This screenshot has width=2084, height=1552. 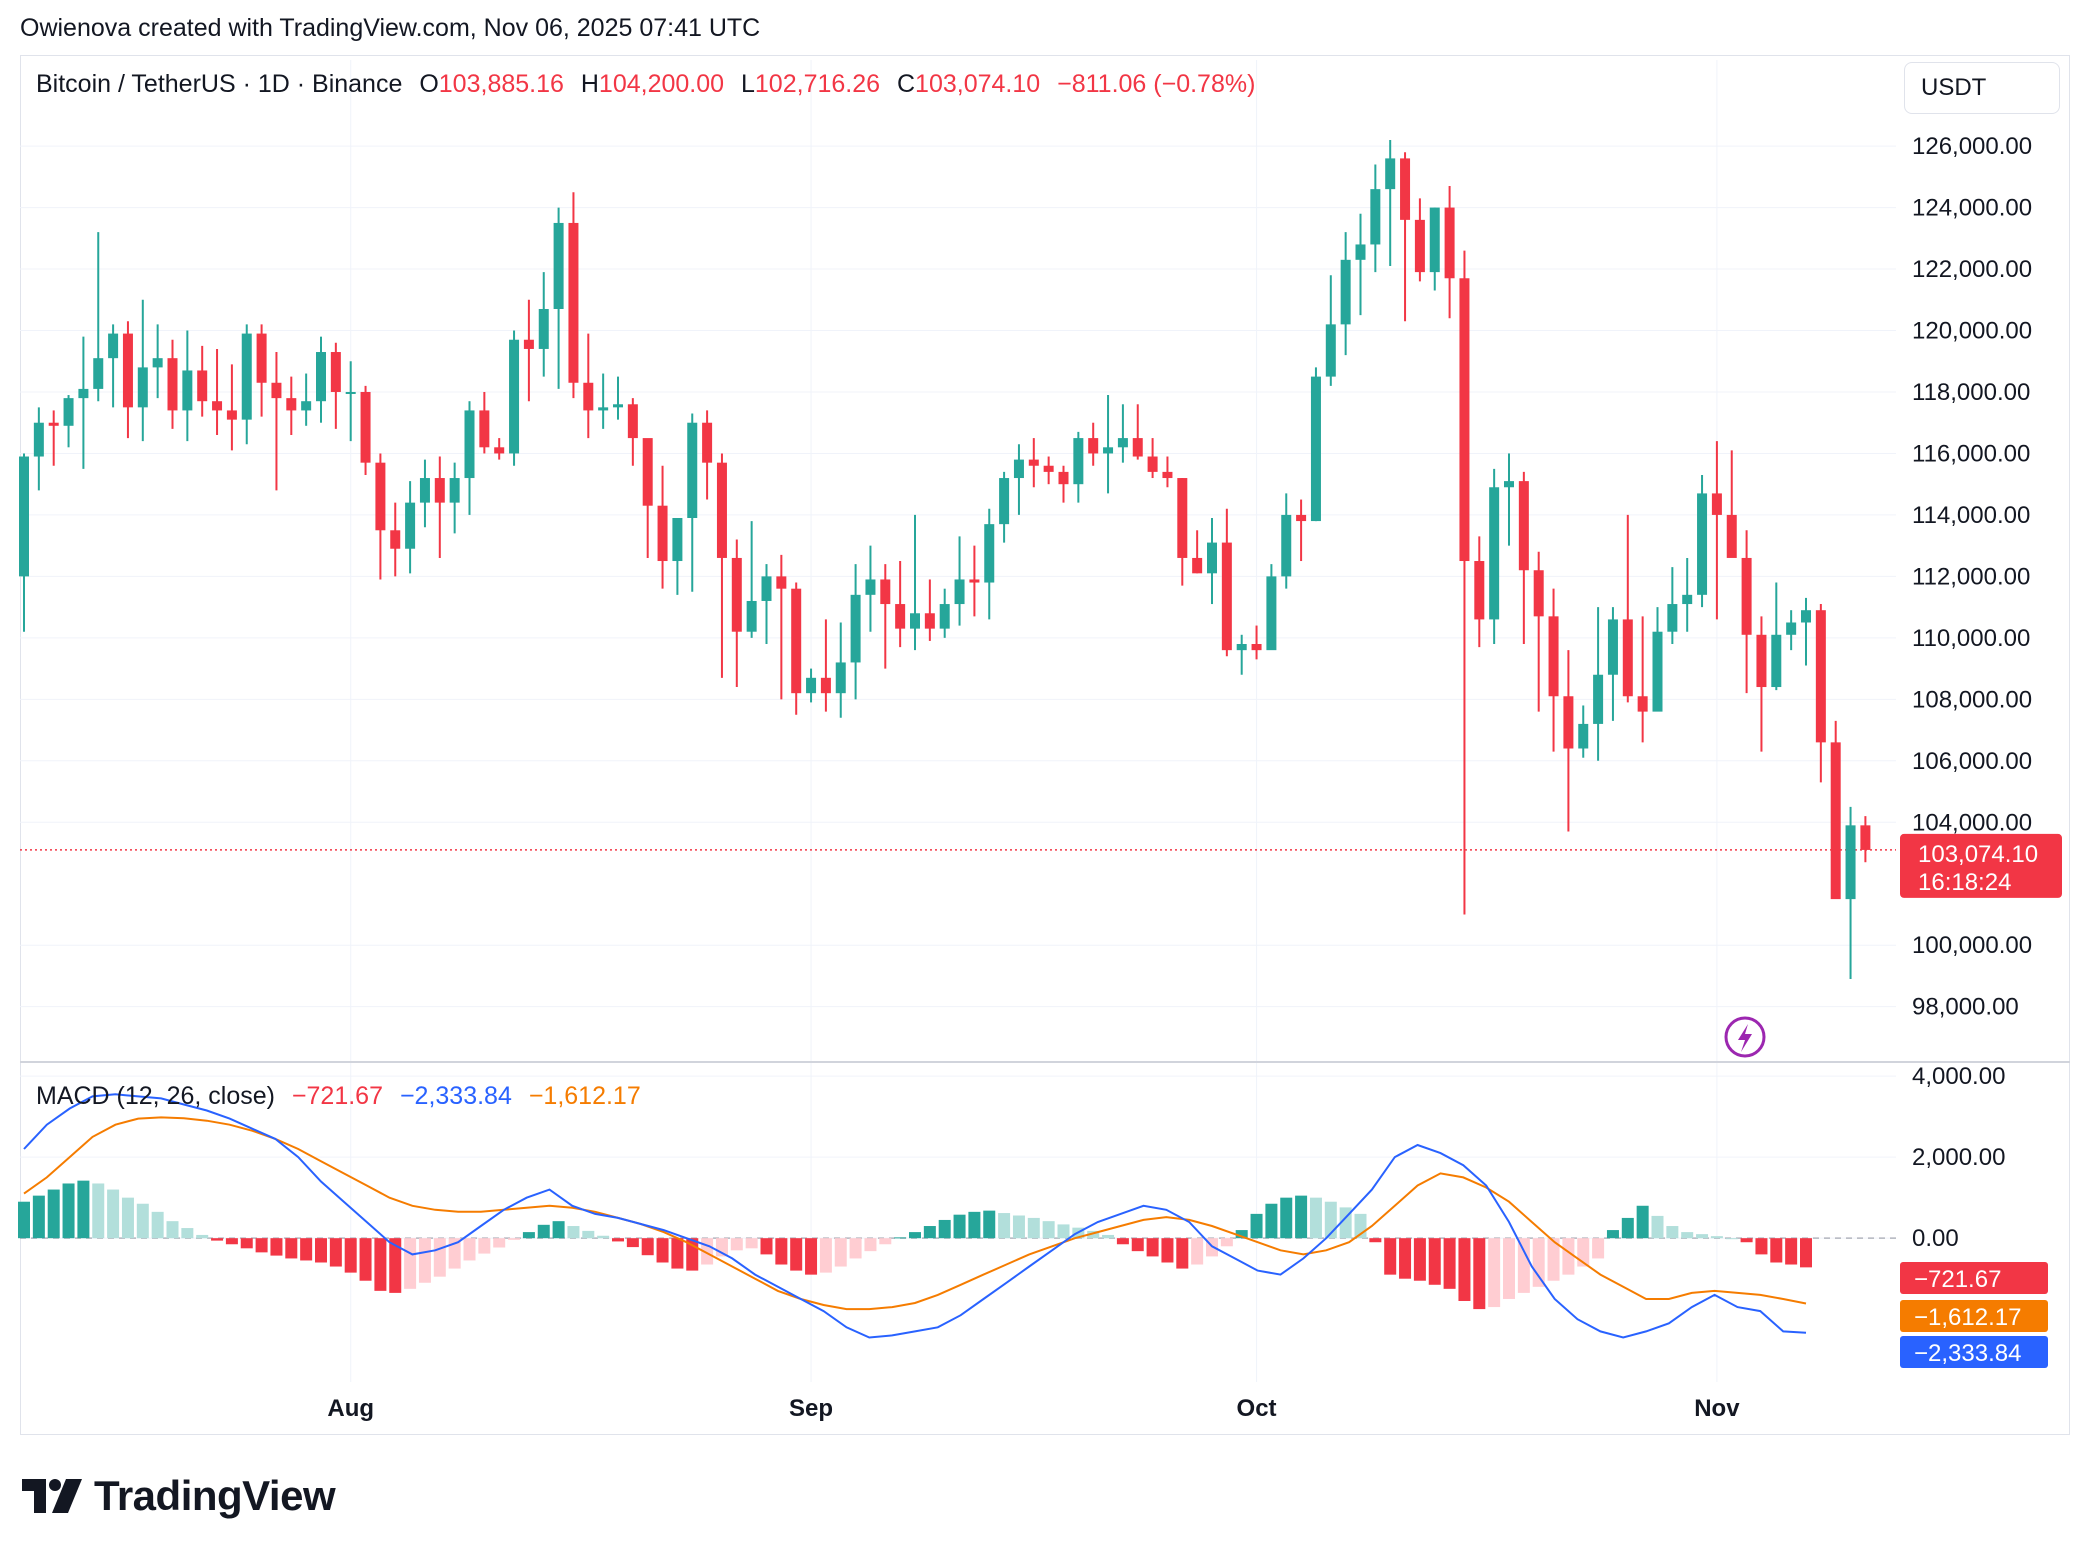 I want to click on symbol-title: Bitcoin / TetherUS · 1D · Binance, so click(x=219, y=84).